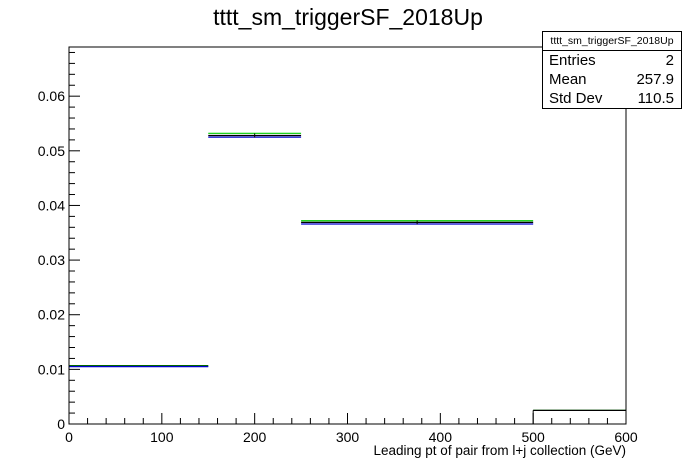 The height and width of the screenshot is (472, 696). What do you see at coordinates (568, 79) in the screenshot?
I see `stats-mean-label: Mean` at bounding box center [568, 79].